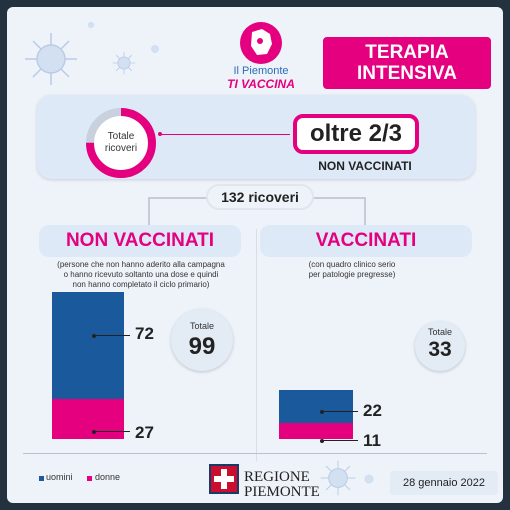 This screenshot has width=510, height=510. Describe the element at coordinates (224, 479) in the screenshot. I see `regione-coat-of-arms-icon` at that location.